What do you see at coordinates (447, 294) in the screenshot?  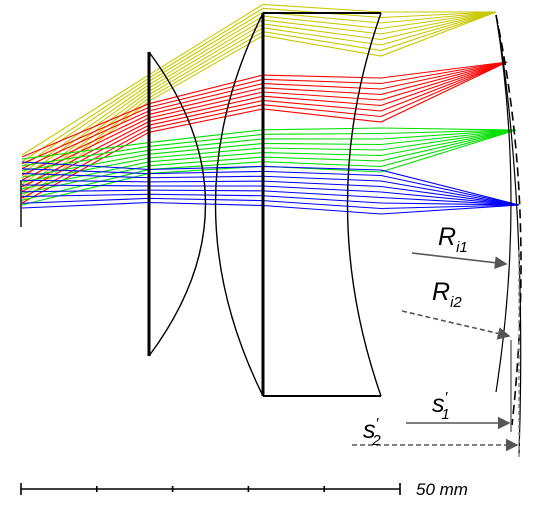 I see `label-r-i2: Ri2` at bounding box center [447, 294].